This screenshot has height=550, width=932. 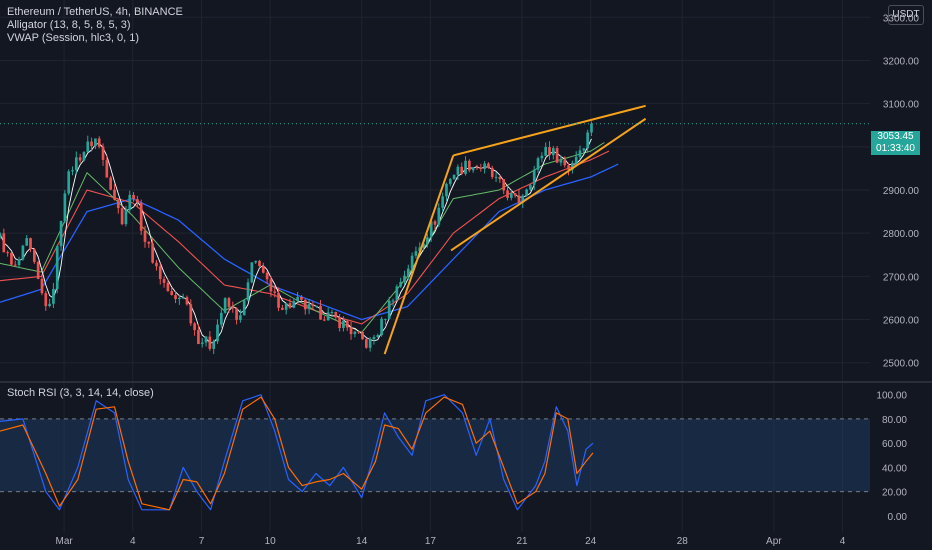 I want to click on price-tick-label: 2500.00, so click(x=901, y=364).